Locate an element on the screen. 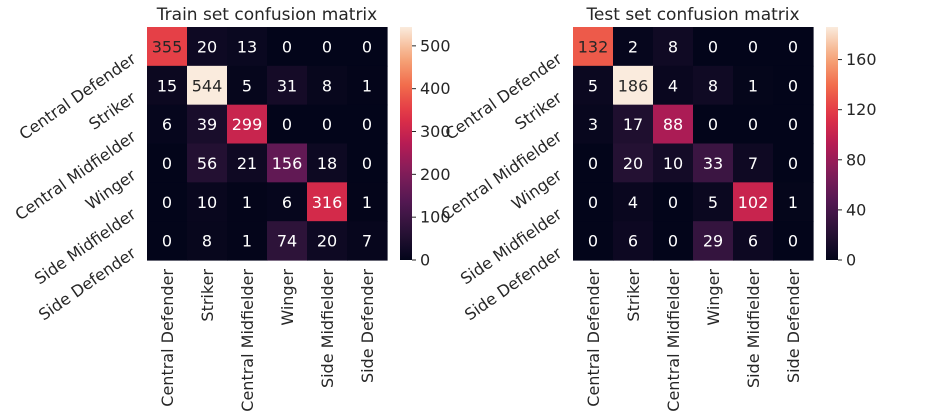 The image size is (933, 415). test-cell-r3-c1 is located at coordinates (633, 163).